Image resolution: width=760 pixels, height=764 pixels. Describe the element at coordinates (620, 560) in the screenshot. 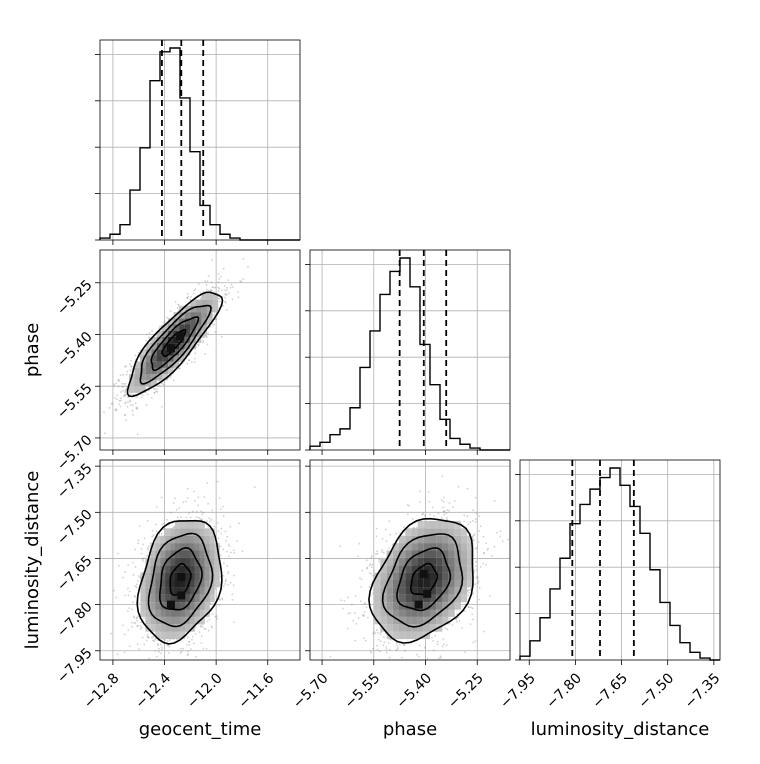

I see `hist-luminosity_distance-background` at that location.